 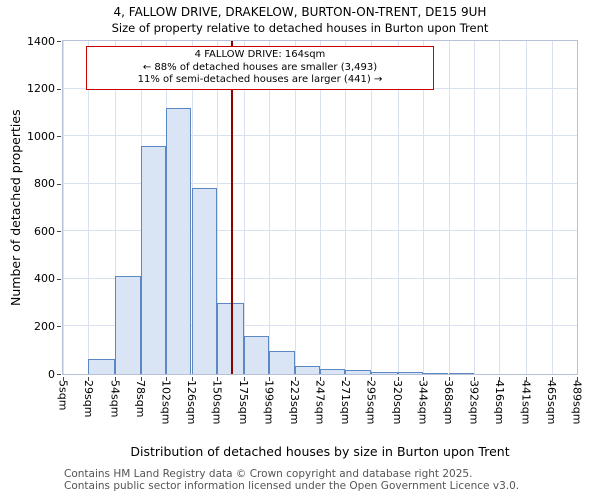 I want to click on x-tick-label: 78sqm, so click(x=141, y=399).